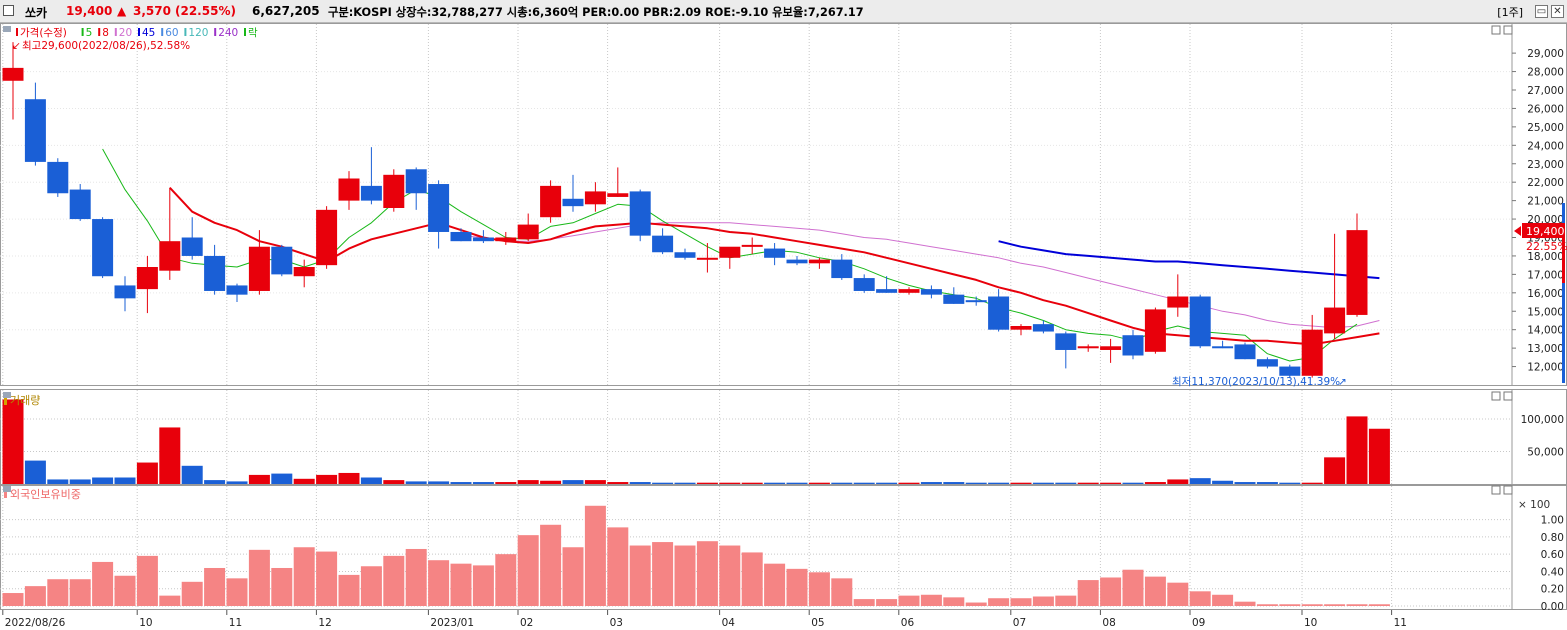  I want to click on volume-title: 거래량, so click(25, 400).